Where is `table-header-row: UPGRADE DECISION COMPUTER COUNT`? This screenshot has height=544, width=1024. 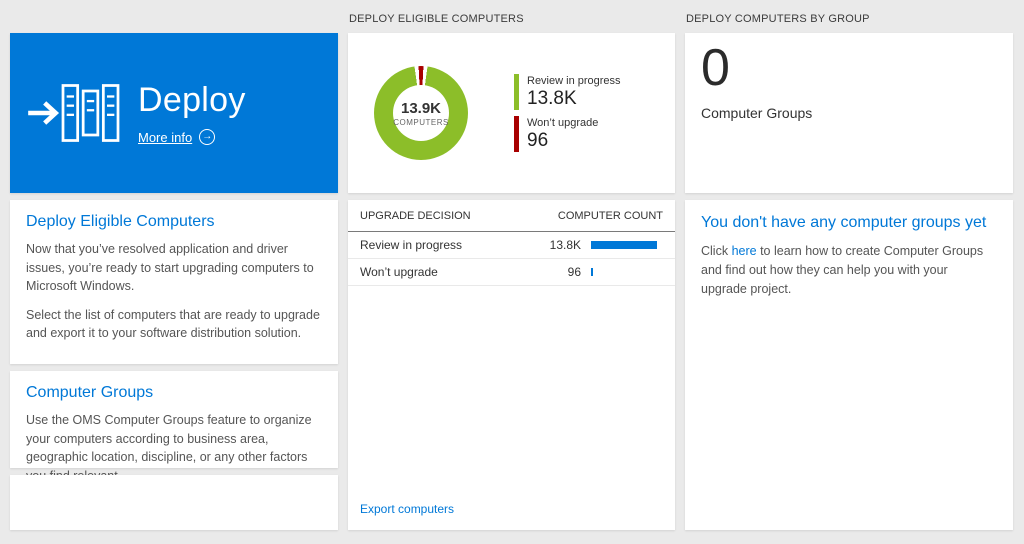 table-header-row: UPGRADE DECISION COMPUTER COUNT is located at coordinates (511, 216).